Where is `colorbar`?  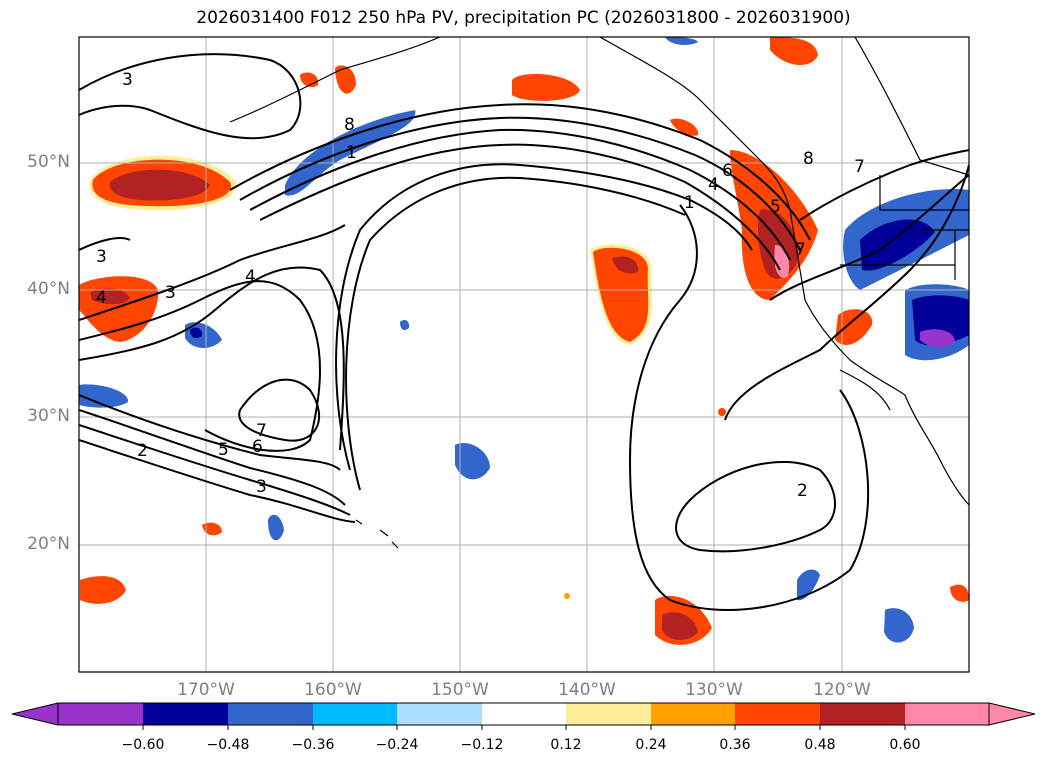
colorbar is located at coordinates (523, 716).